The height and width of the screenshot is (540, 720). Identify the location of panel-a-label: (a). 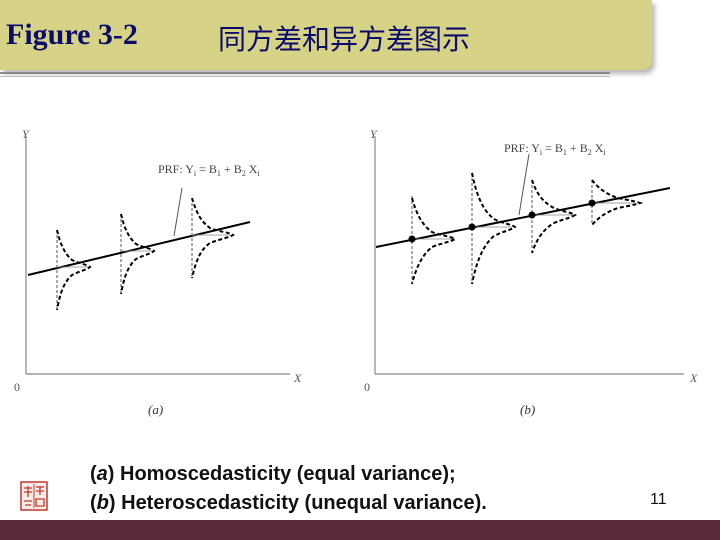
(155, 409).